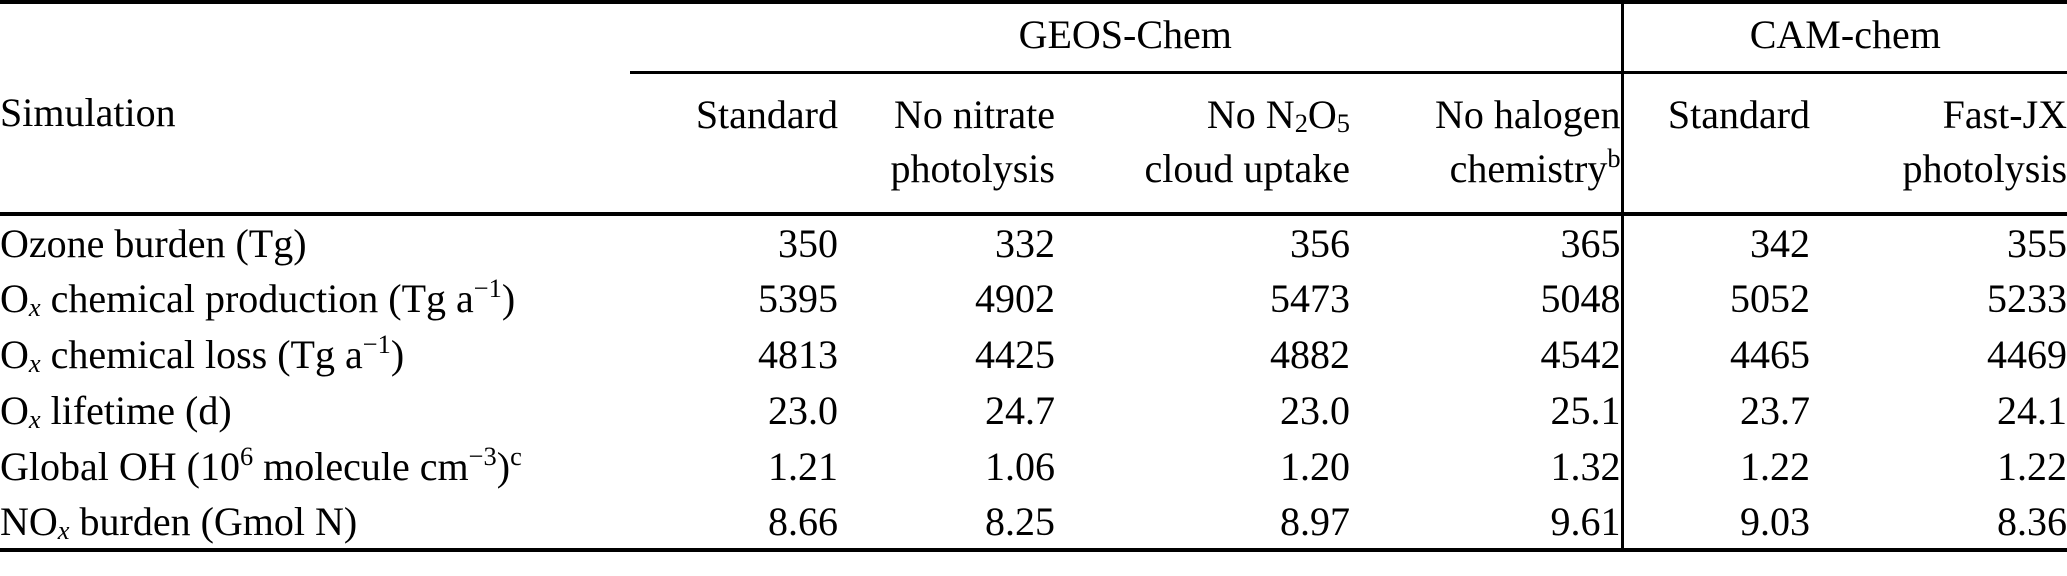 This screenshot has width=2067, height=576. I want to click on value-cell: 356, so click(1320, 243).